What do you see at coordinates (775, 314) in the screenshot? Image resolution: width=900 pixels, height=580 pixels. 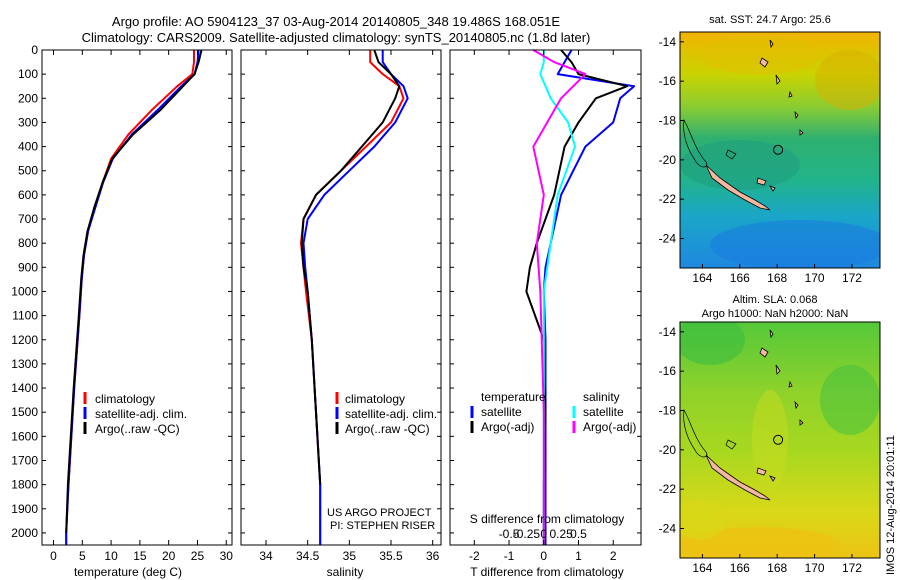 I see `sla-map-subtitle: Argo h1000: NaN h2000: NaN` at bounding box center [775, 314].